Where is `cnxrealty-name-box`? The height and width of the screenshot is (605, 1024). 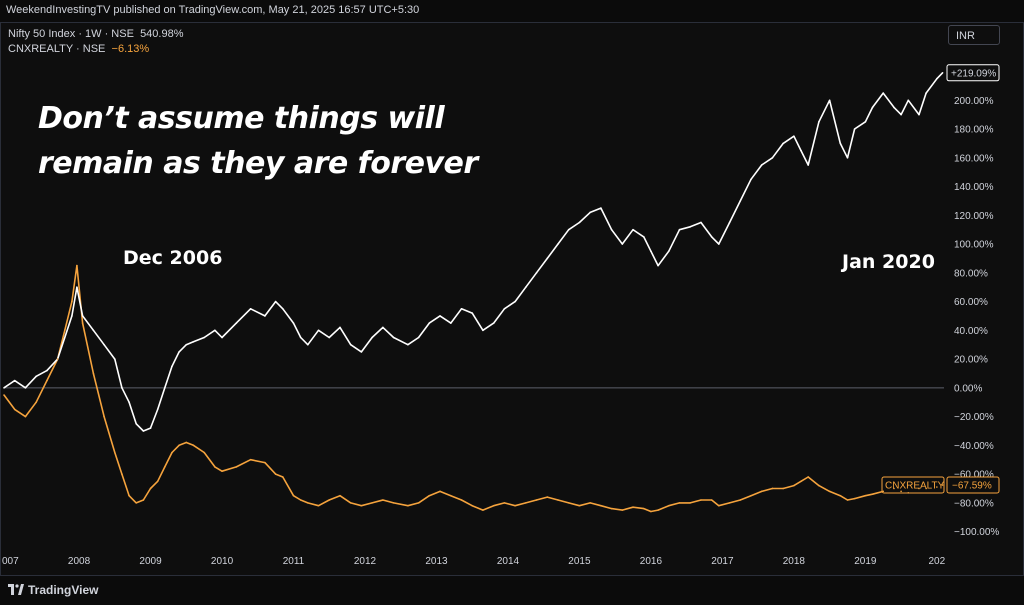
cnxrealty-name-box is located at coordinates (913, 485).